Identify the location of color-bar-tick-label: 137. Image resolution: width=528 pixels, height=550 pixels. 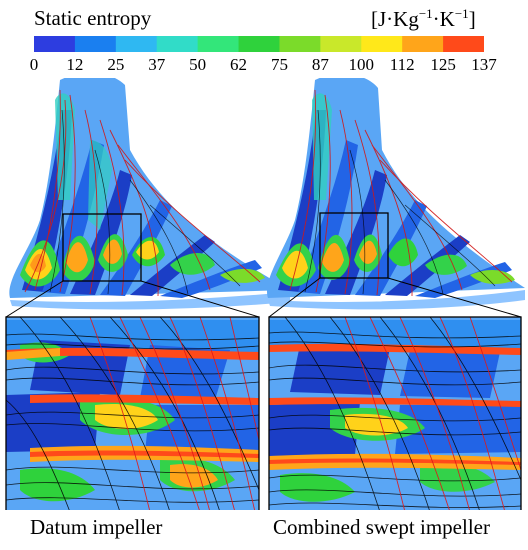
(484, 64).